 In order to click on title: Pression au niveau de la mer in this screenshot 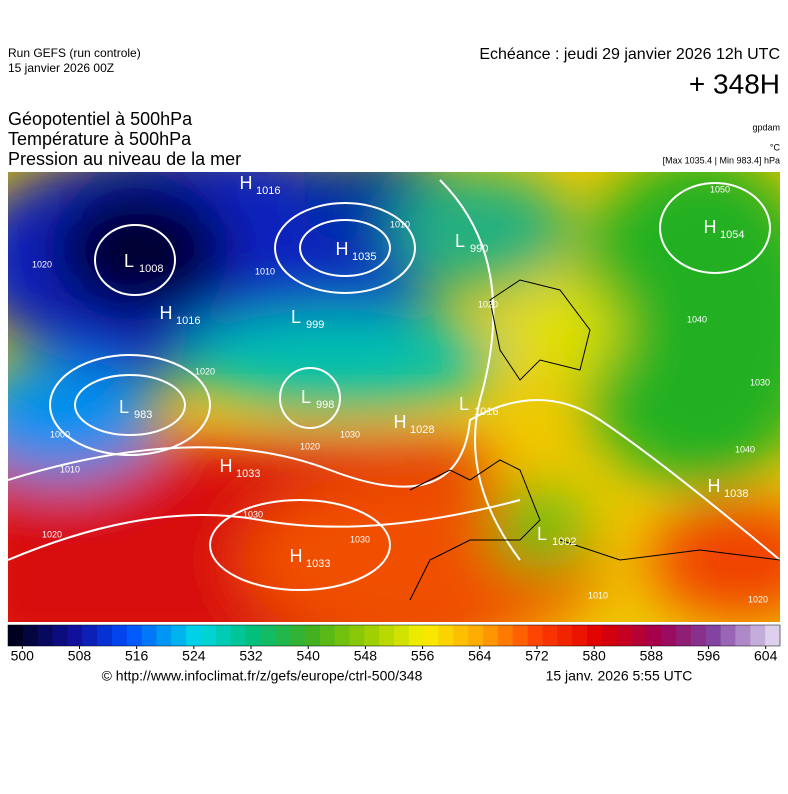, I will do `click(124, 159)`.